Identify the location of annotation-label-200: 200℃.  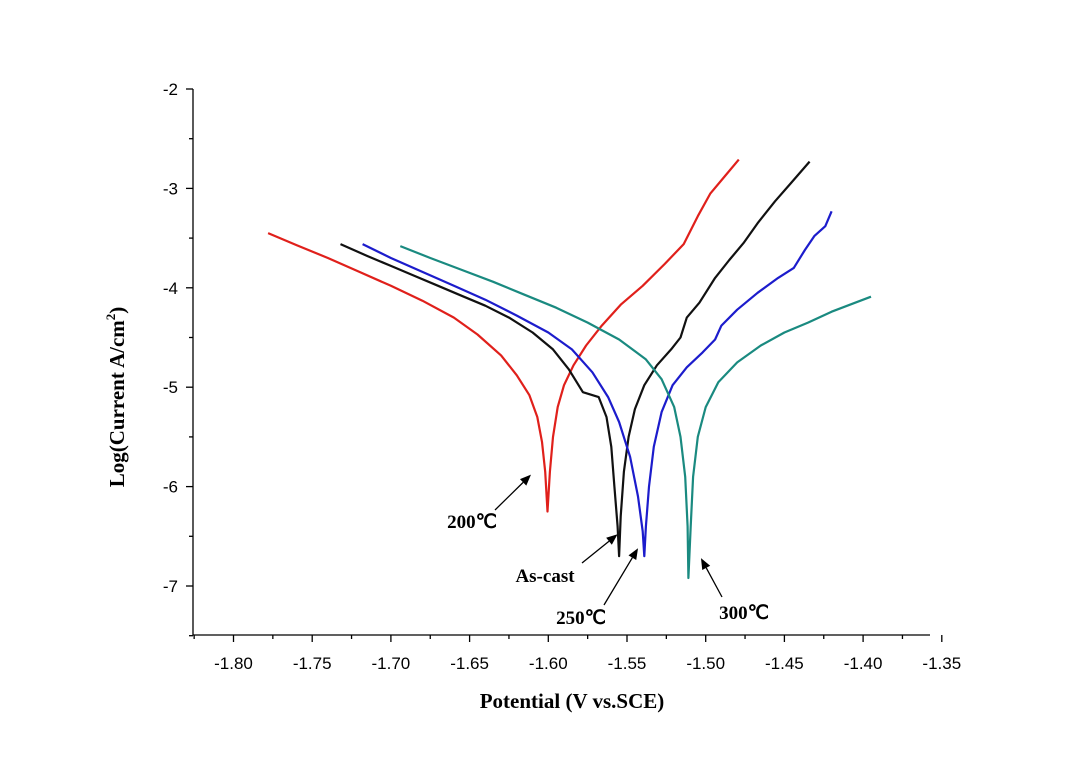
(472, 522).